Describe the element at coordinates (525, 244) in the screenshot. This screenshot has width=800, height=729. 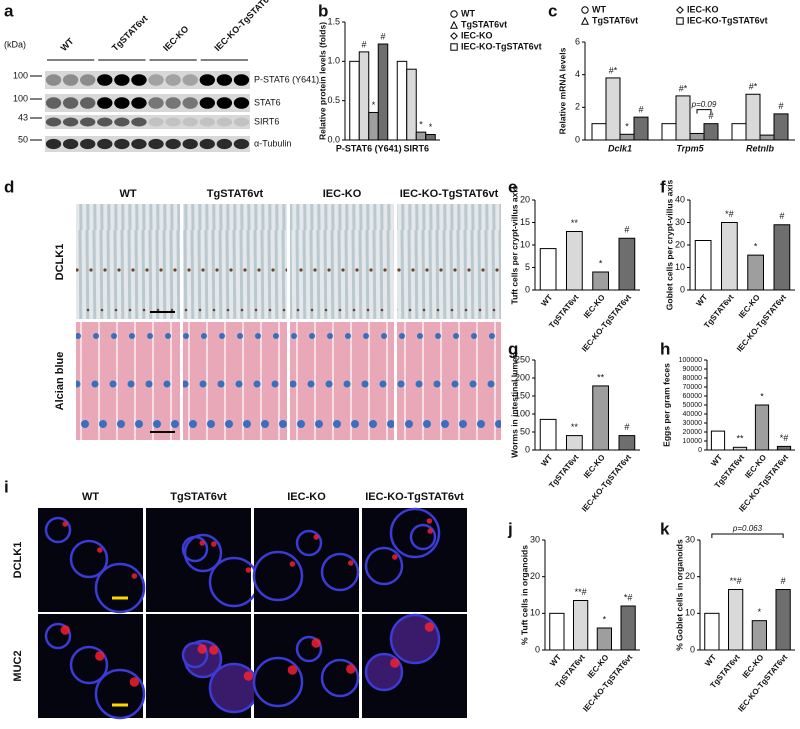
I see `y-tick-label: 10` at that location.